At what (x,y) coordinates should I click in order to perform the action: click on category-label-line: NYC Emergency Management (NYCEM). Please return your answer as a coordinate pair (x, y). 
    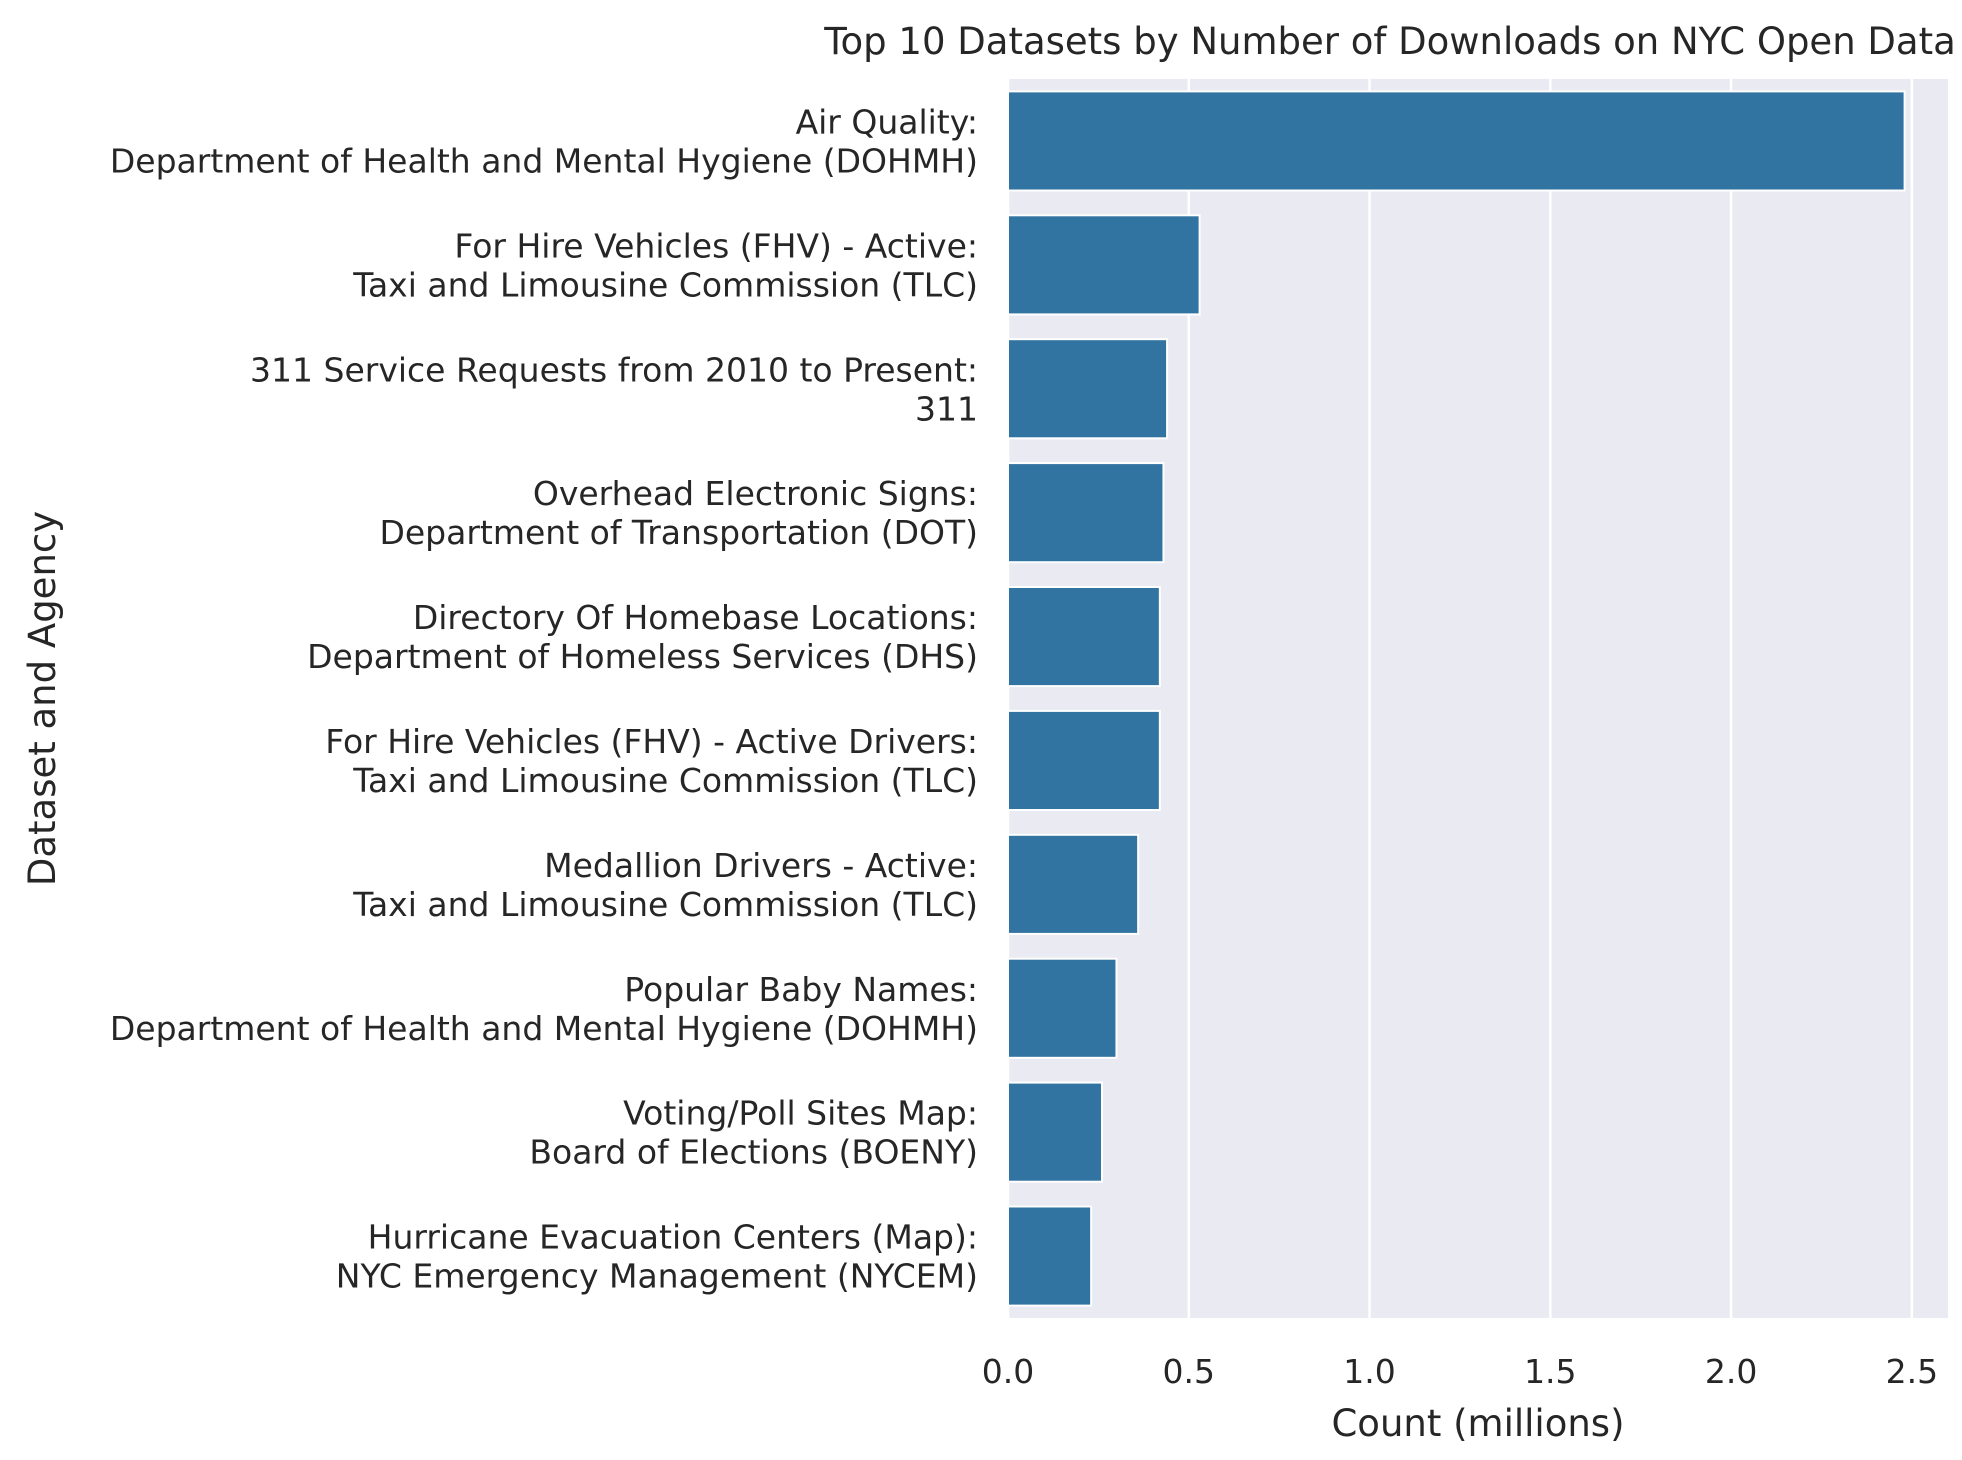
    Looking at the image, I should click on (657, 1276).